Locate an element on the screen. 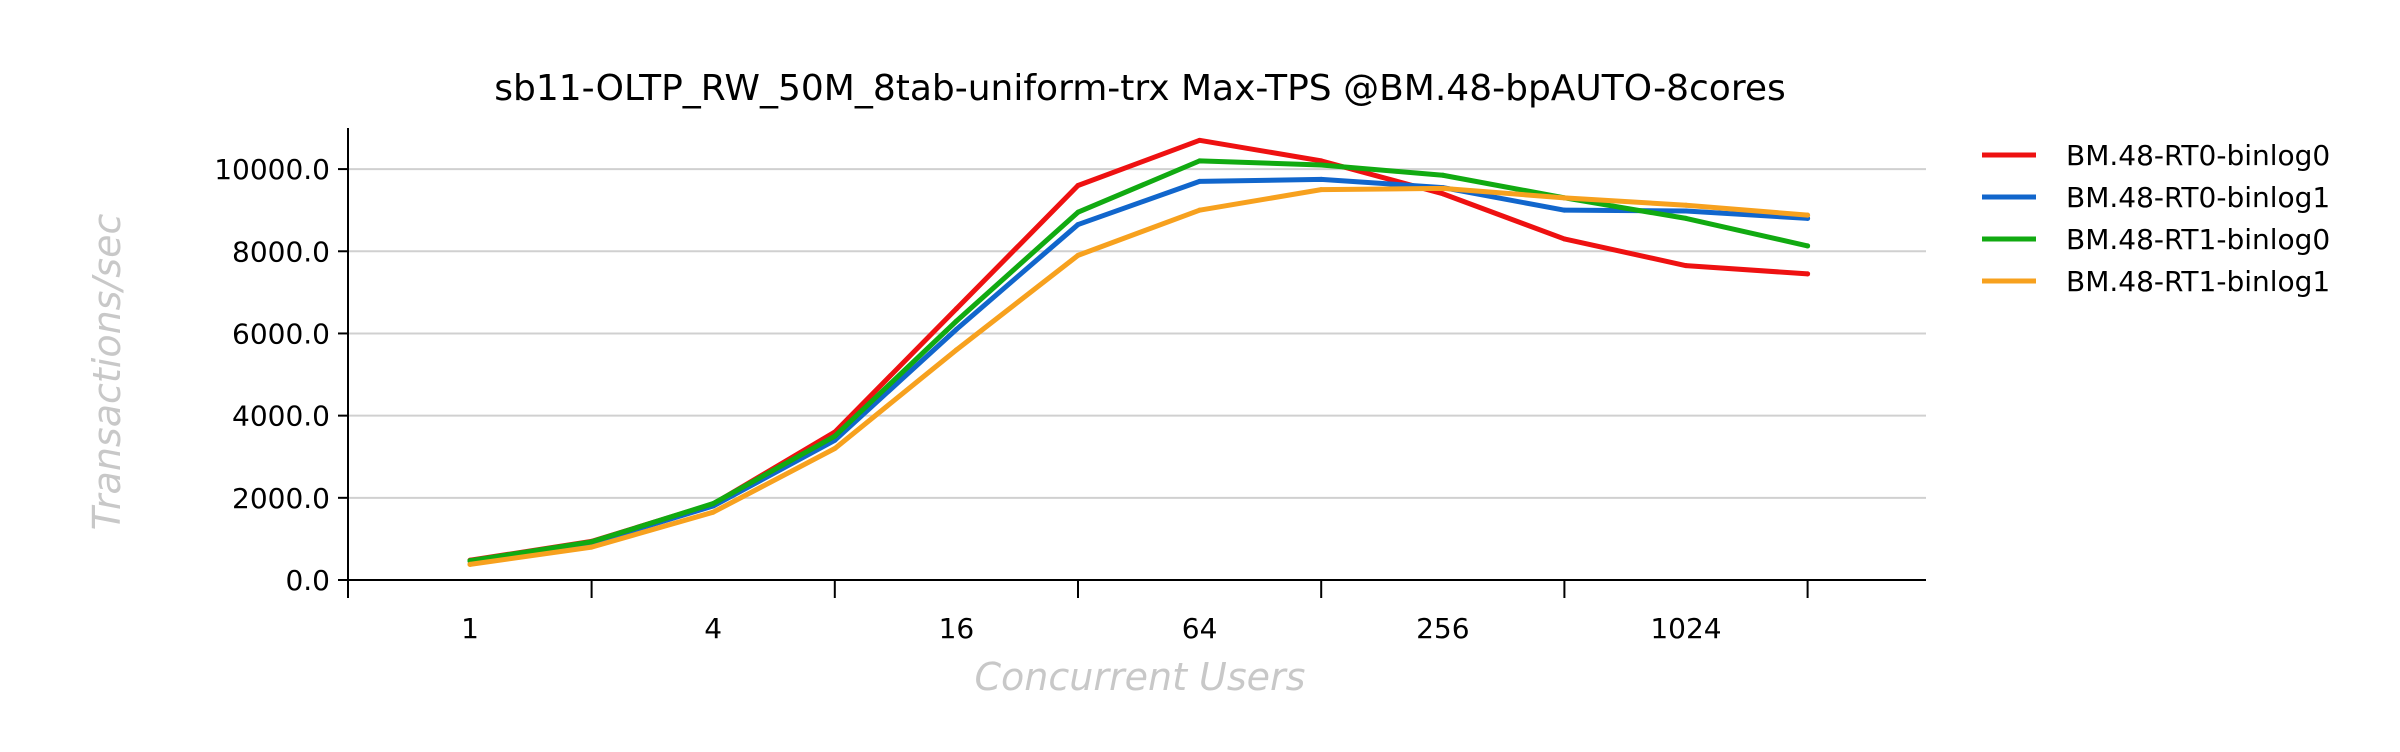  y-axis-label: Transactions/sec is located at coordinates (107, 372).